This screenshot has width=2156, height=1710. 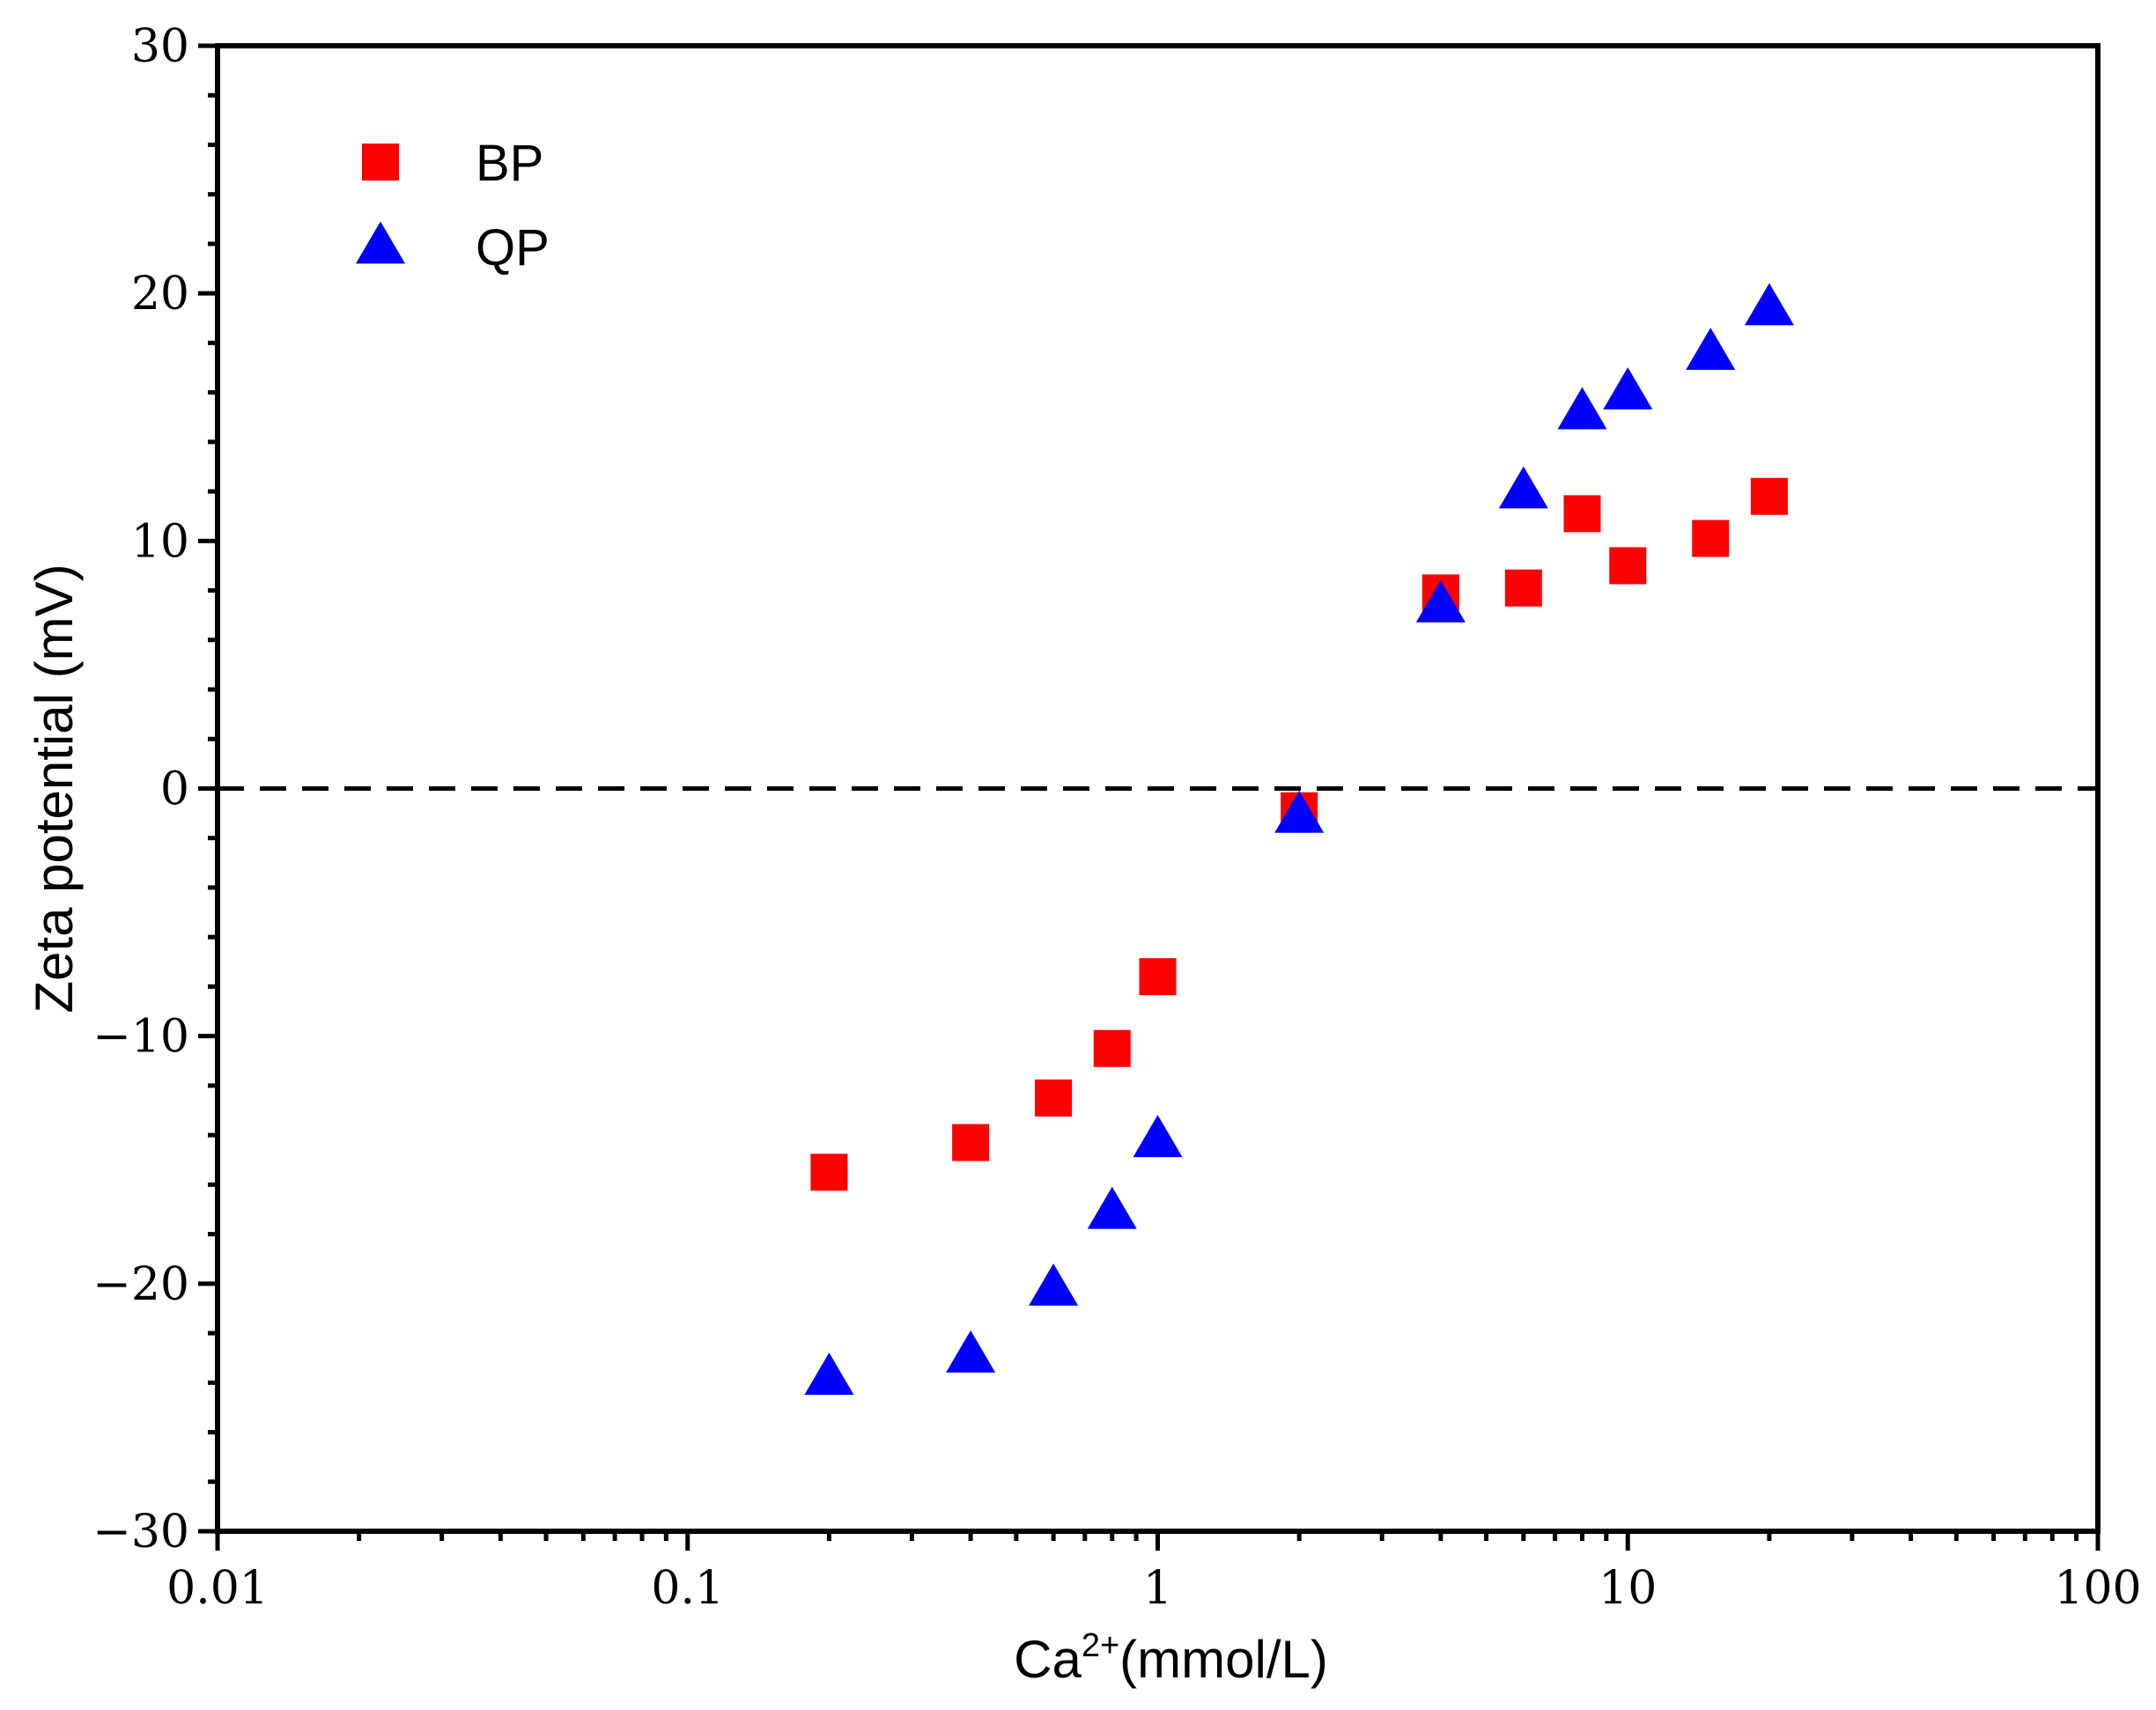 What do you see at coordinates (2097, 1588) in the screenshot?
I see `x-tick-label: 100` at bounding box center [2097, 1588].